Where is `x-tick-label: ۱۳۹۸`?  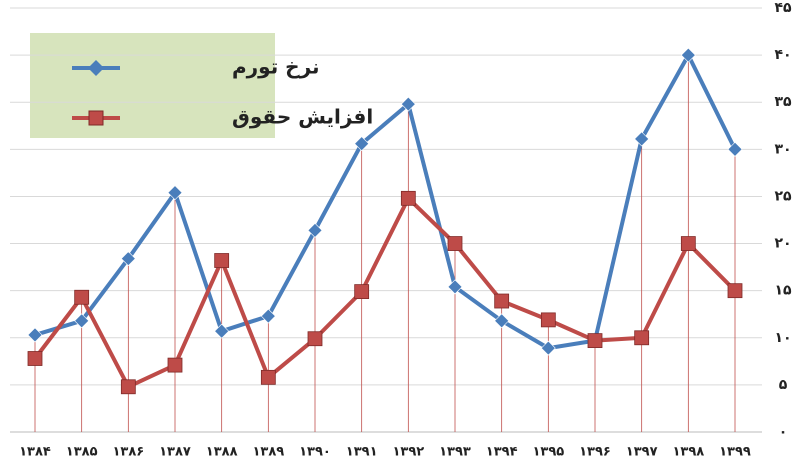
x-tick-label: ۱۳۹۸ is located at coordinates (688, 452).